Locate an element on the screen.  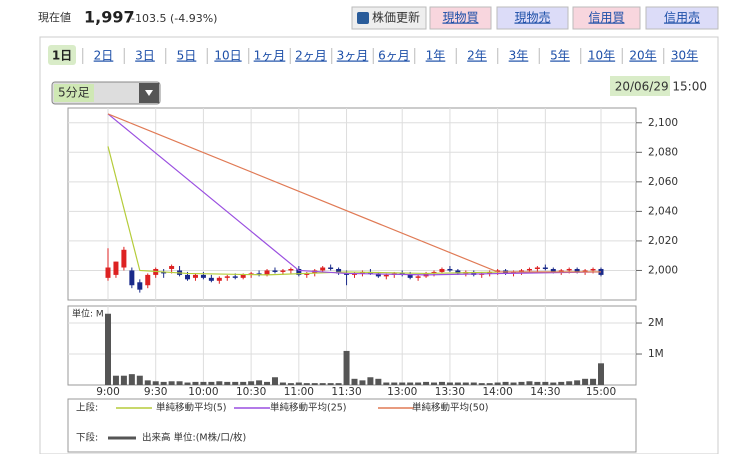
x-tick-label: 13:30 is located at coordinates (450, 392).